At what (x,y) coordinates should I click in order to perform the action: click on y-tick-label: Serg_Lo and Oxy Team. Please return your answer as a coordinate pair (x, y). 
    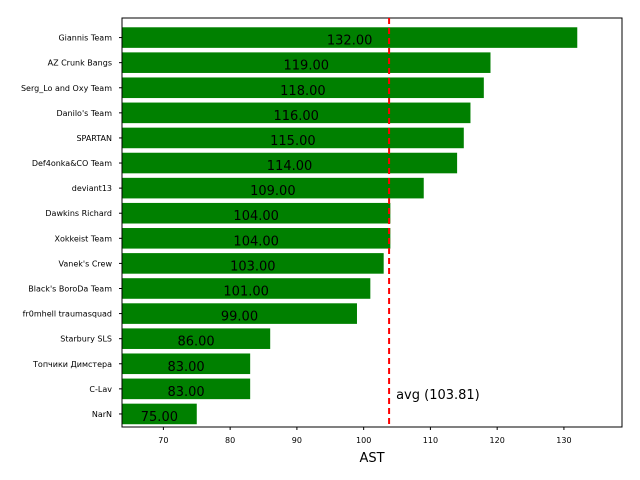
    Looking at the image, I should click on (66, 88).